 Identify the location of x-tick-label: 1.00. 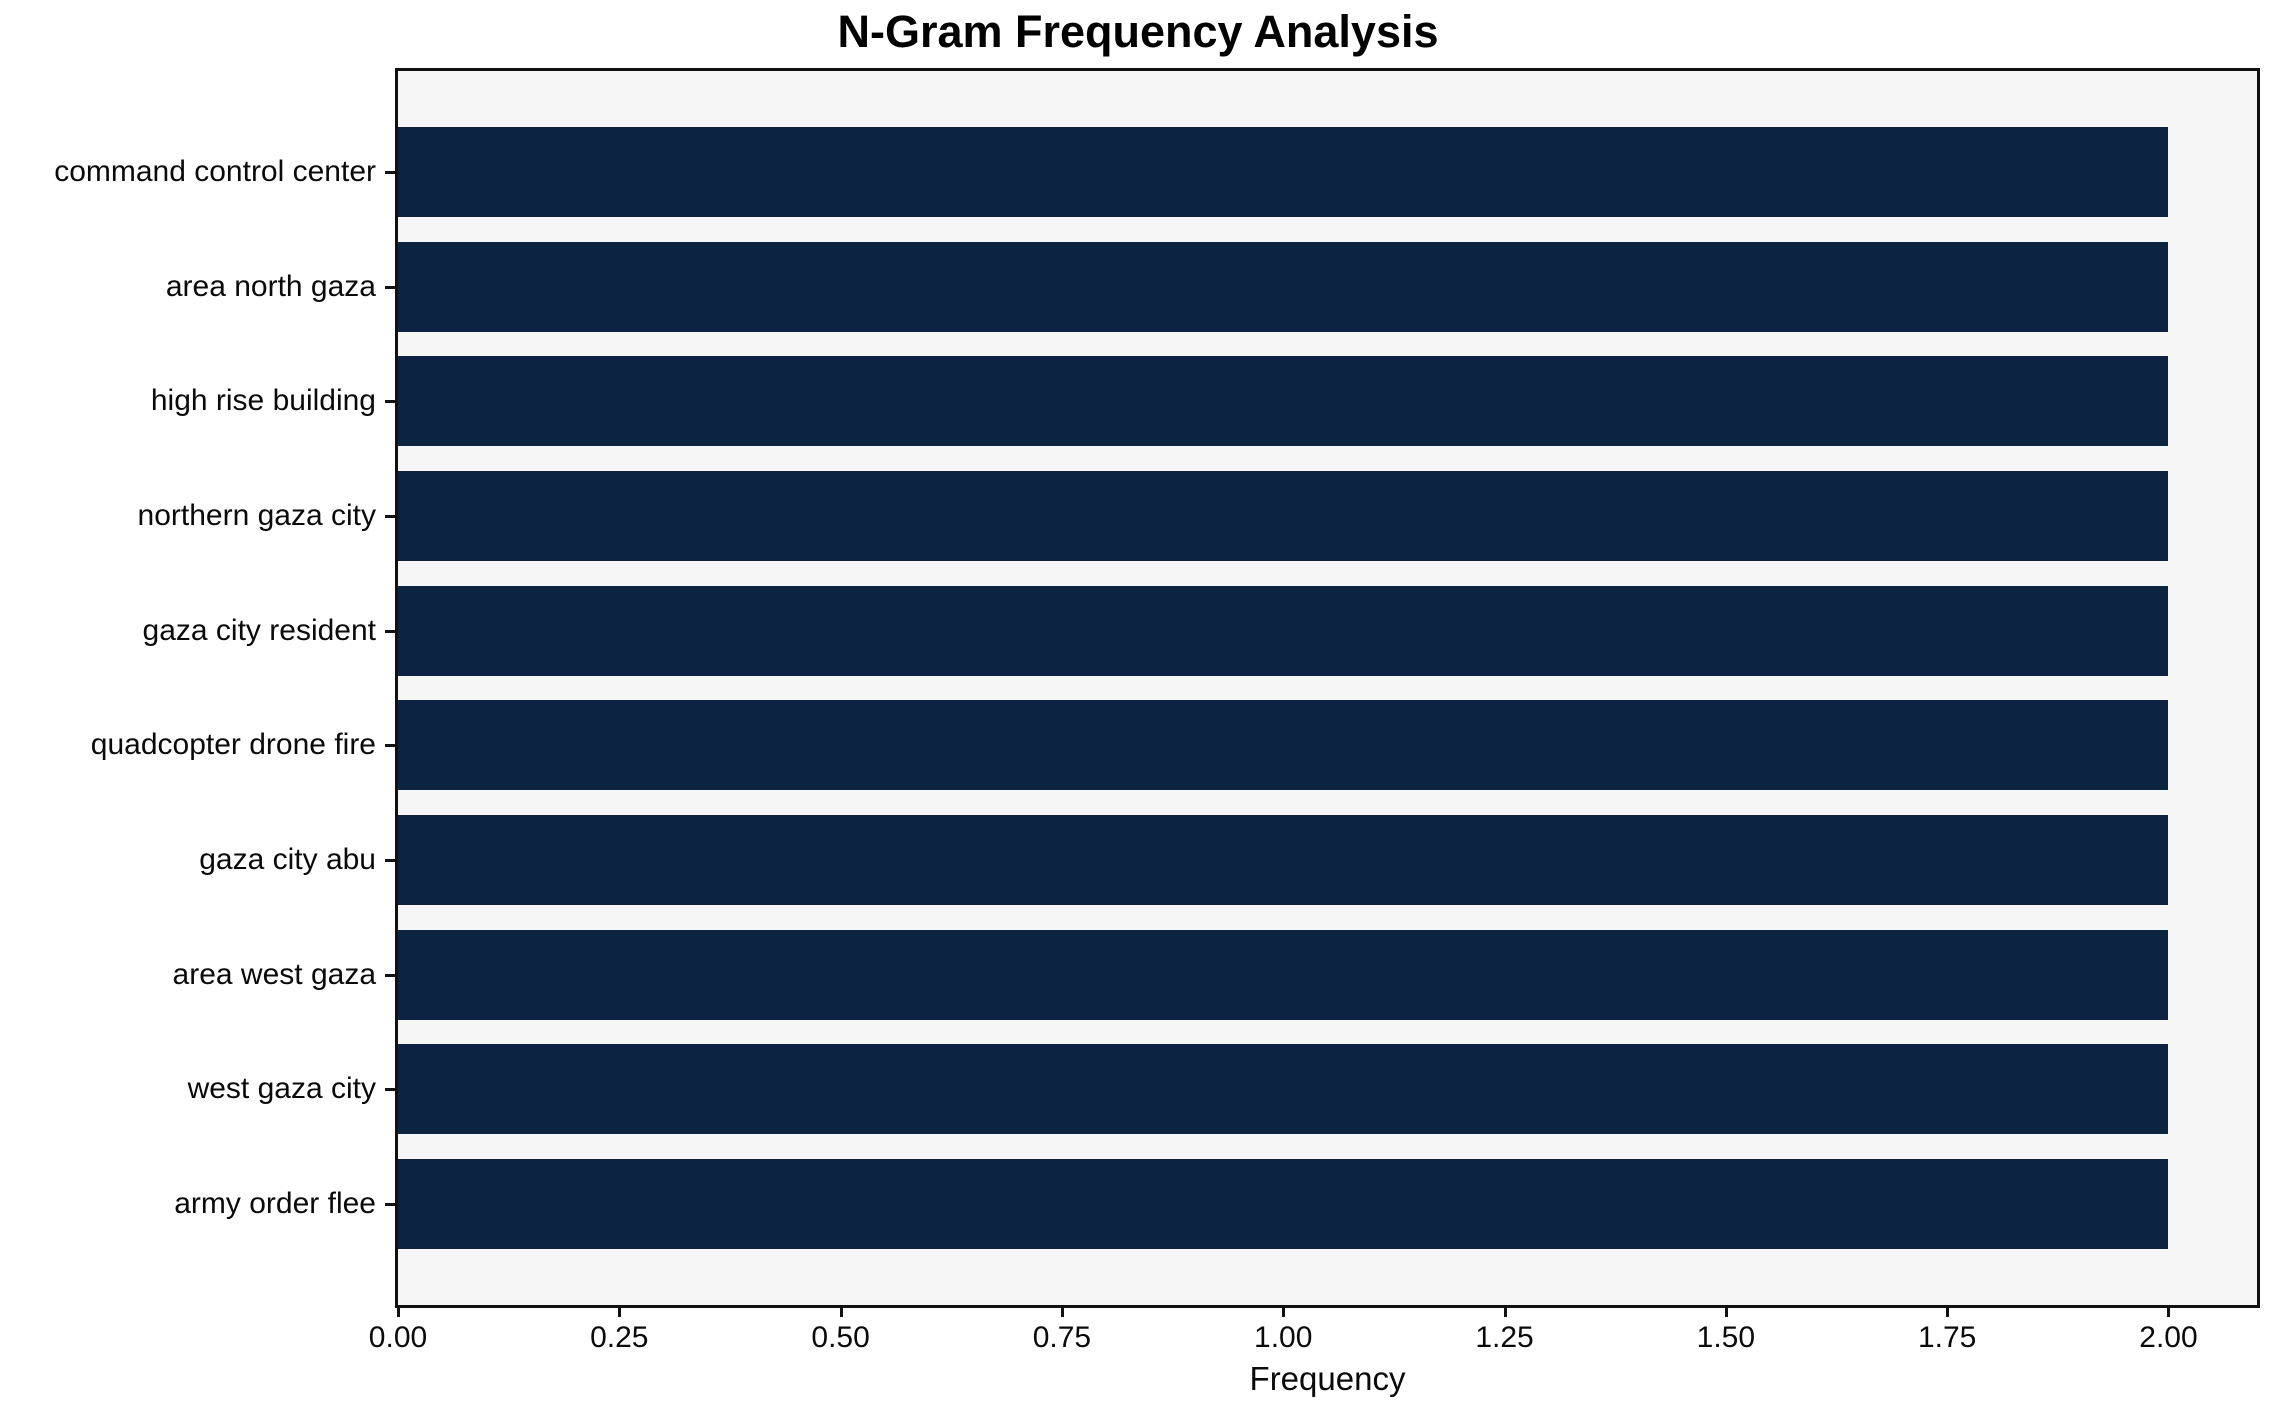
(1283, 1337).